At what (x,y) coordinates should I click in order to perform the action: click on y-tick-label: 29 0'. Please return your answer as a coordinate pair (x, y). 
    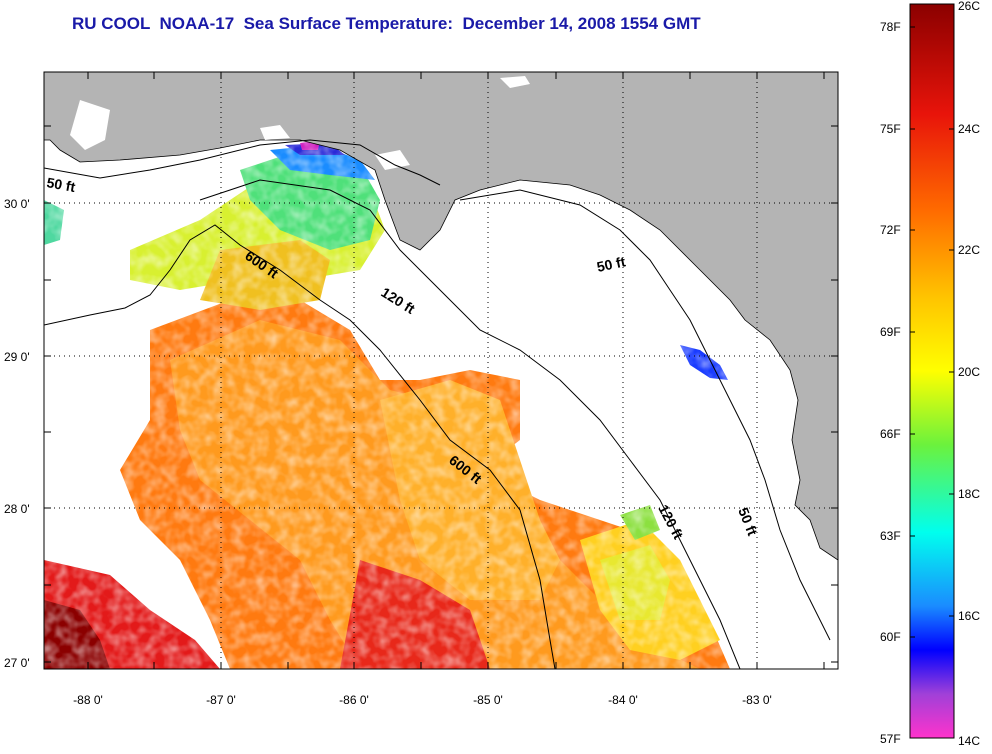
    Looking at the image, I should click on (17, 357).